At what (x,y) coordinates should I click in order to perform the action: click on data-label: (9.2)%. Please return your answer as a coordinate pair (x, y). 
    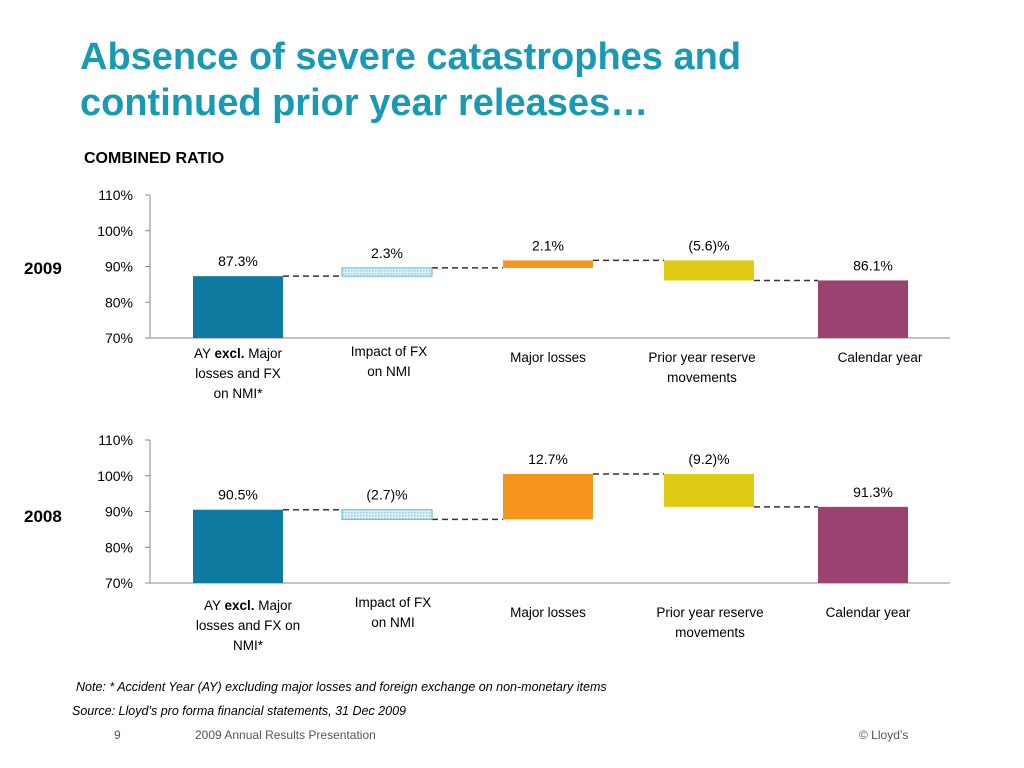
    Looking at the image, I should click on (708, 459).